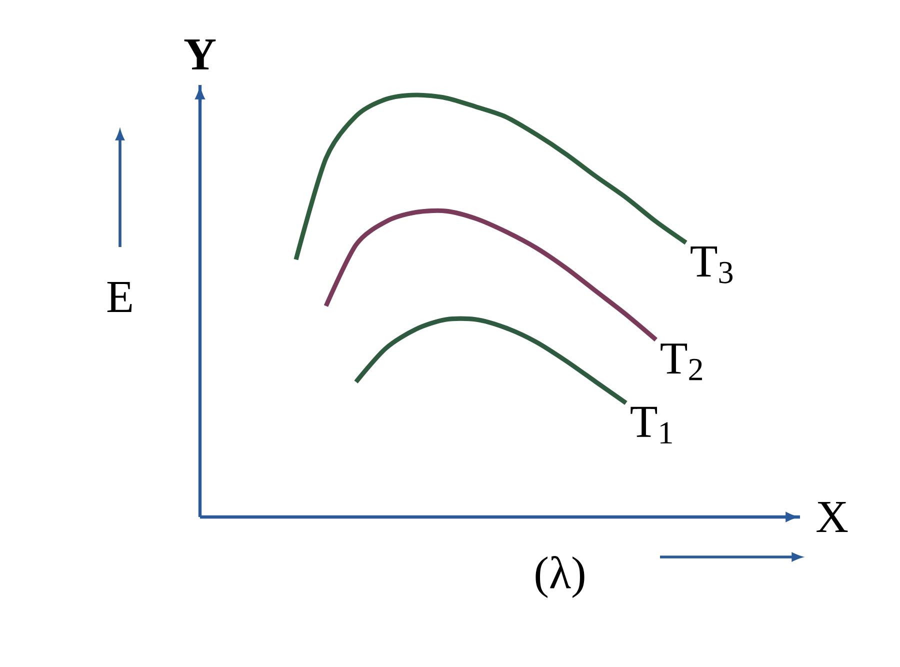 Image resolution: width=900 pixels, height=667 pixels. I want to click on y-axis-title: E, so click(119, 297).